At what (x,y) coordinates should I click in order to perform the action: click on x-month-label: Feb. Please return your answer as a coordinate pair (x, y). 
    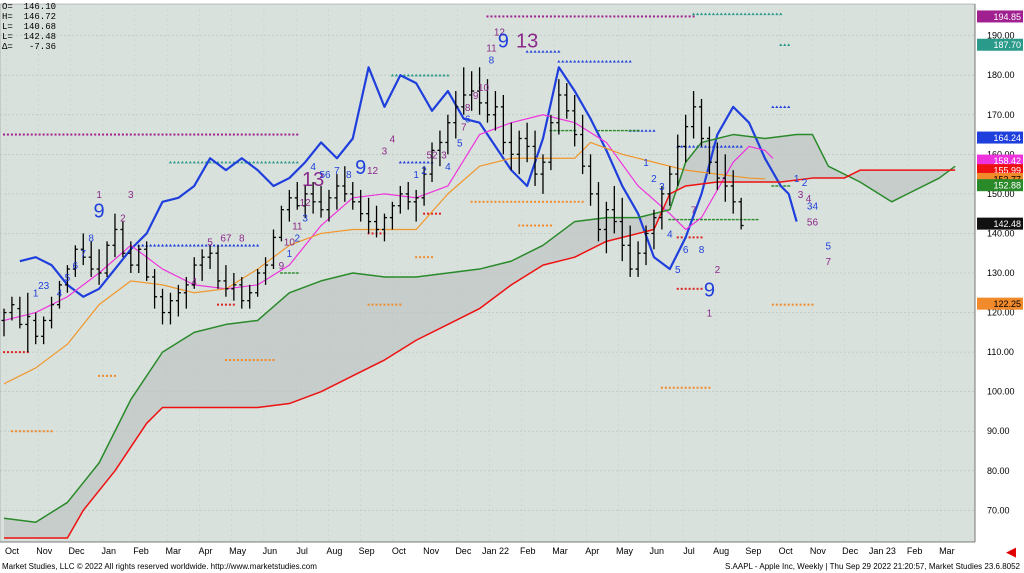
    Looking at the image, I should click on (528, 551).